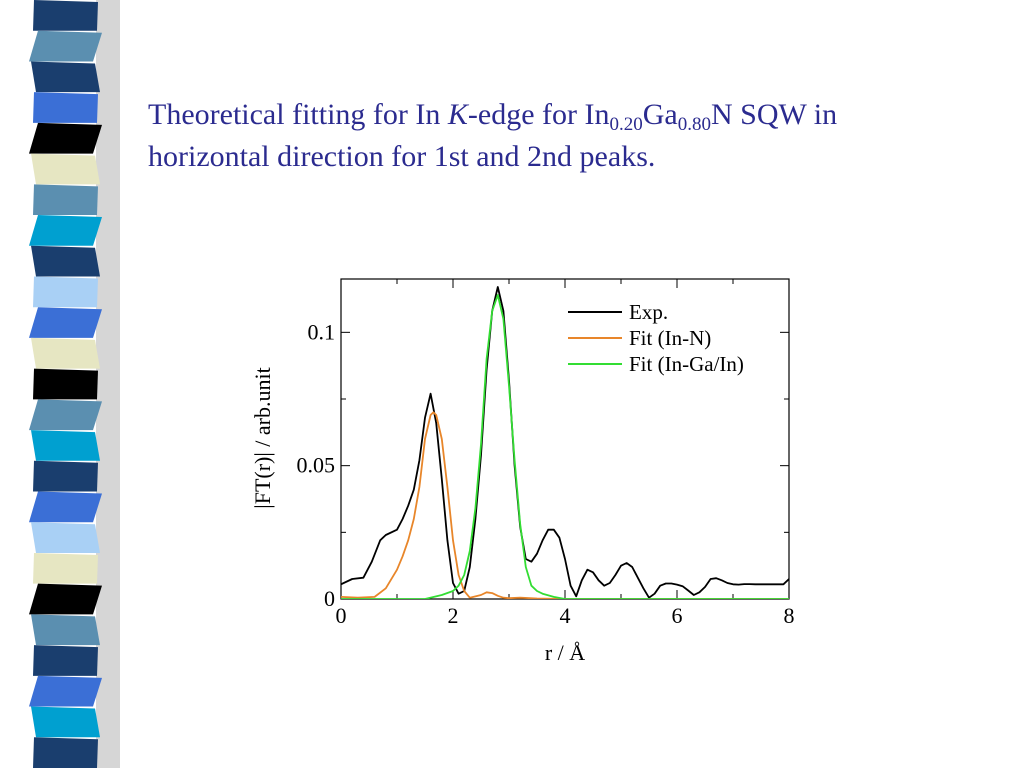  What do you see at coordinates (341, 615) in the screenshot?
I see `x-tick-label: 0` at bounding box center [341, 615].